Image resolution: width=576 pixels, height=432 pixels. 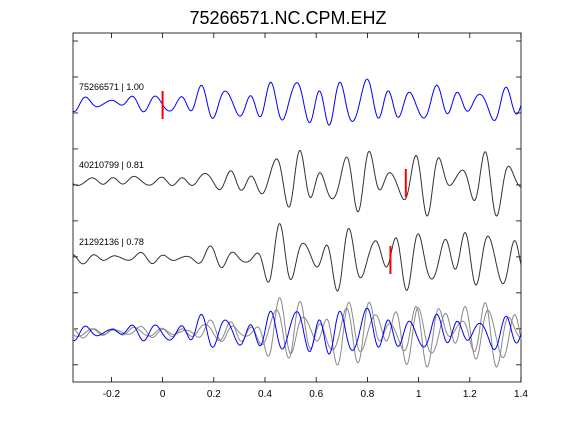 I want to click on overlay-reference-trace, so click(x=297, y=331).